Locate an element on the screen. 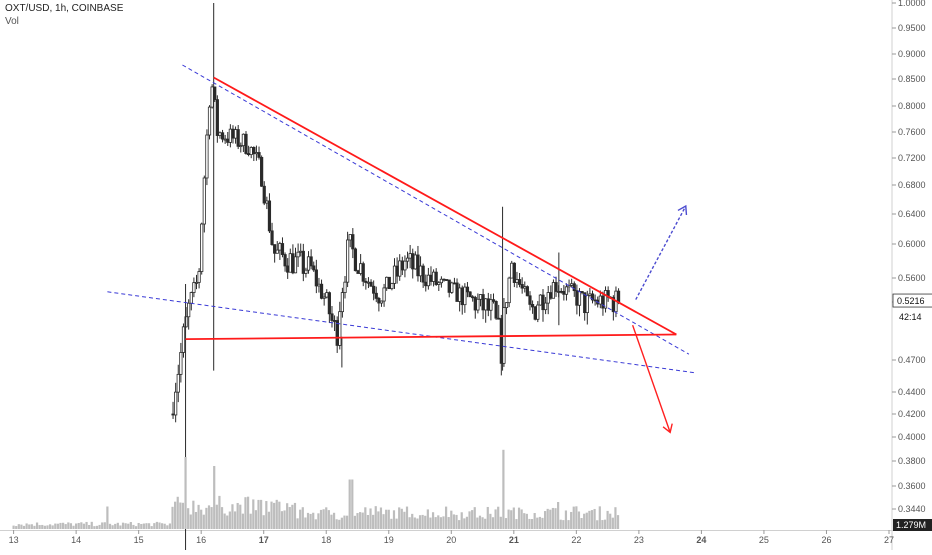  chart-header: OXT/USD, 1h, COINBASE Vol is located at coordinates (64, 15).